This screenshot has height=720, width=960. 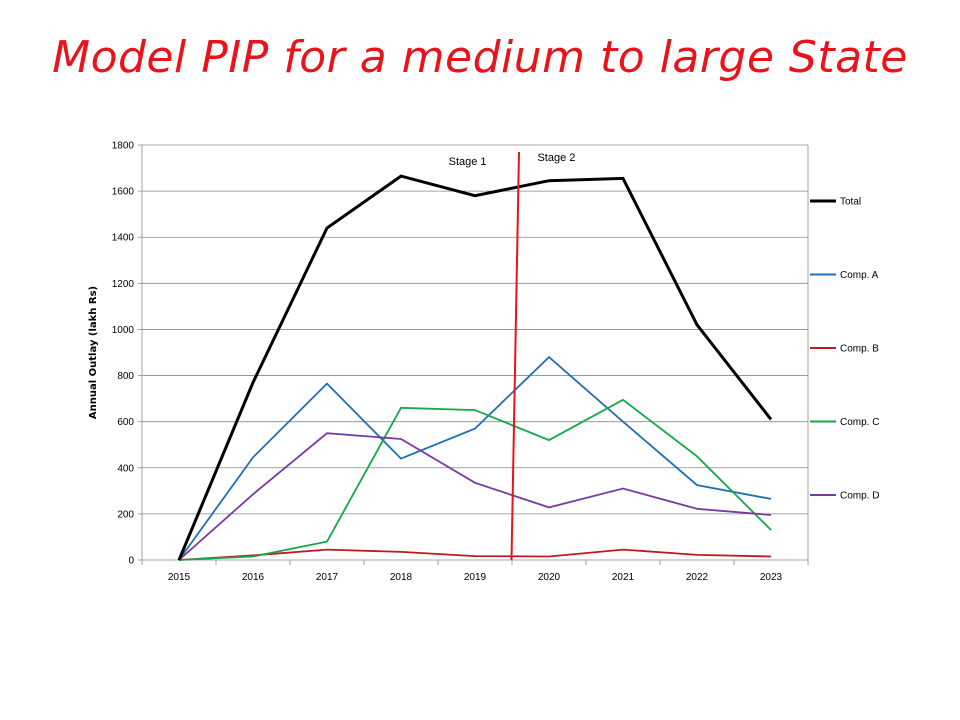 I want to click on x-tick-label: 2022, so click(x=697, y=577).